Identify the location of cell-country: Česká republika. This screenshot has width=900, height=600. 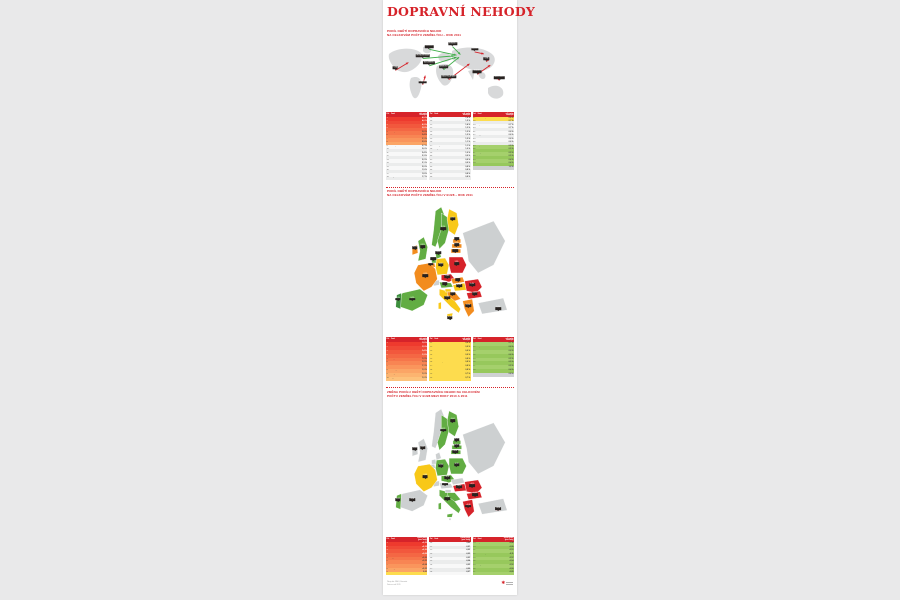
(484, 118).